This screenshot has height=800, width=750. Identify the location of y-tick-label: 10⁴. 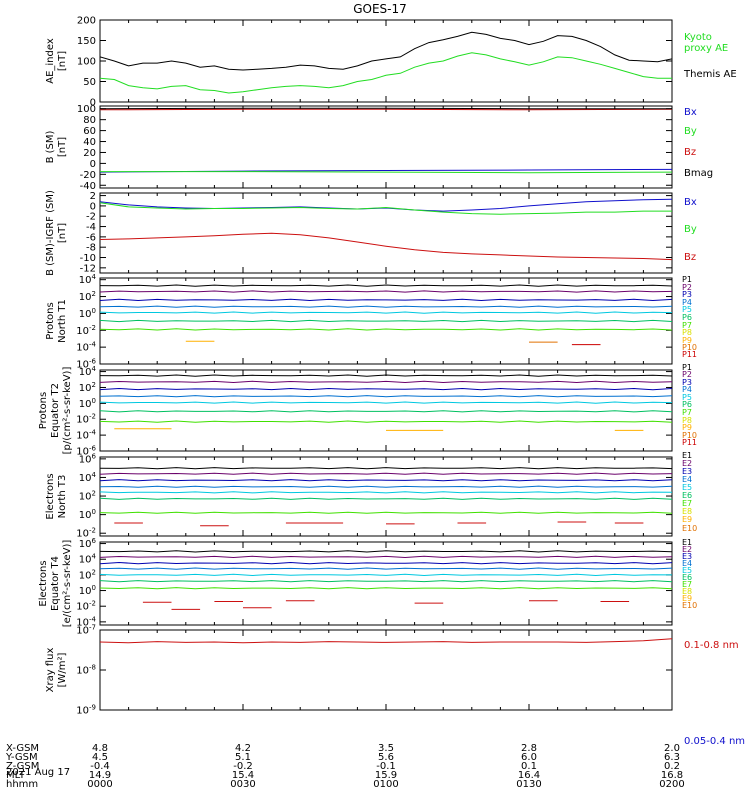
(88, 279).